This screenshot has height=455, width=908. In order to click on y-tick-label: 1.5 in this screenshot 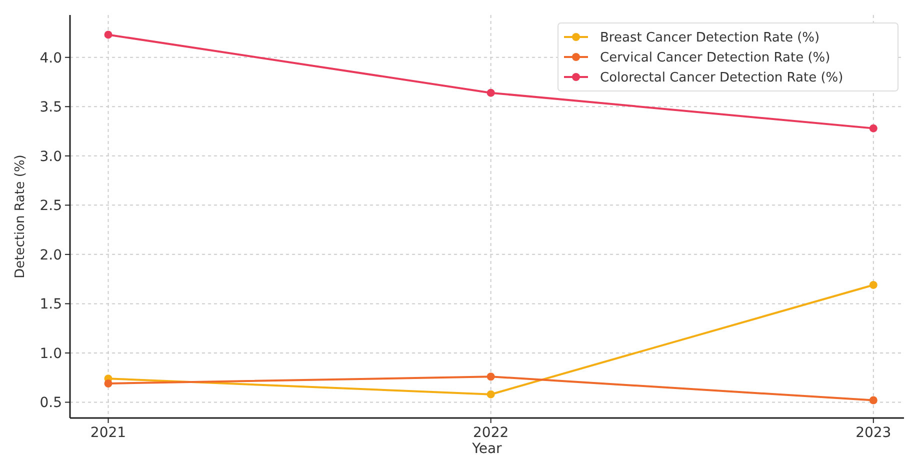, I will do `click(51, 304)`.